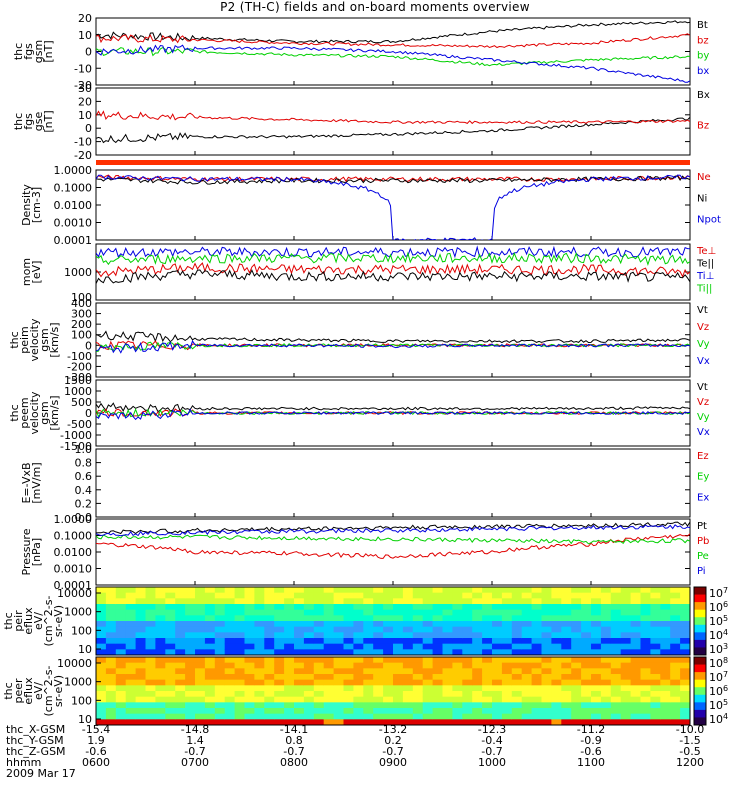 This screenshot has height=800, width=750. Describe the element at coordinates (700, 706) in the screenshot. I see `colorbar-segment` at that location.